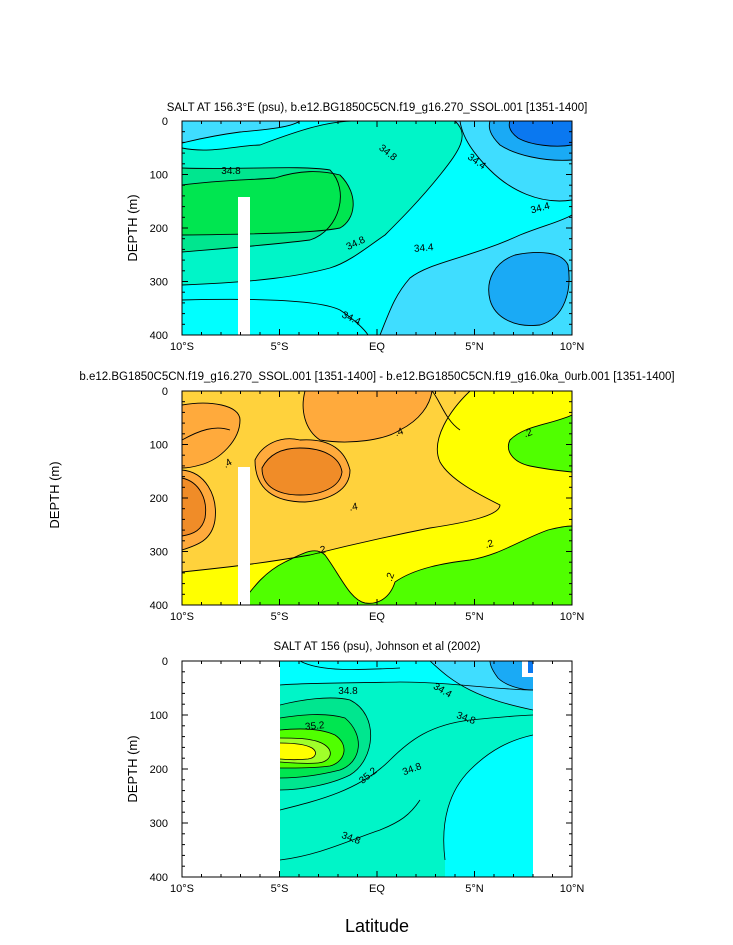 The height and width of the screenshot is (945, 733). I want to click on panel-1-ytick-label: 200, so click(159, 229).